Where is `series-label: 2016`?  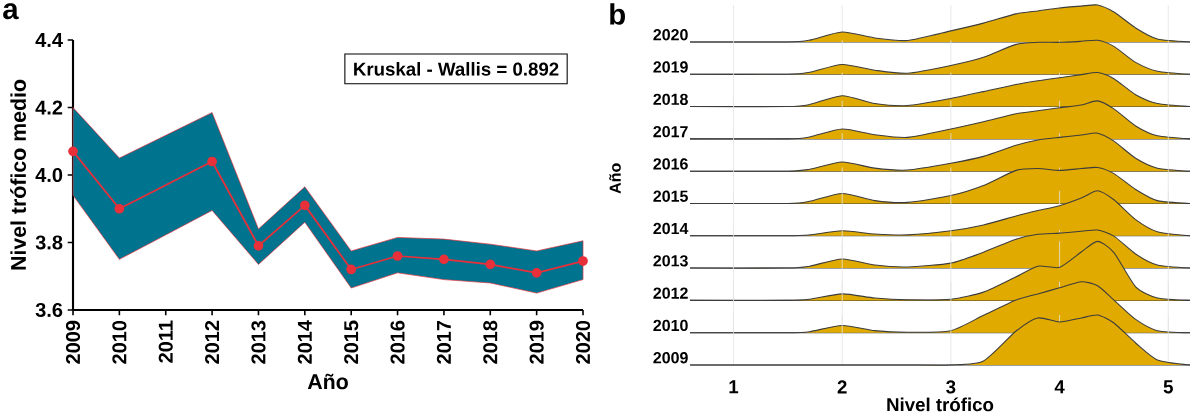 series-label: 2016 is located at coordinates (670, 164).